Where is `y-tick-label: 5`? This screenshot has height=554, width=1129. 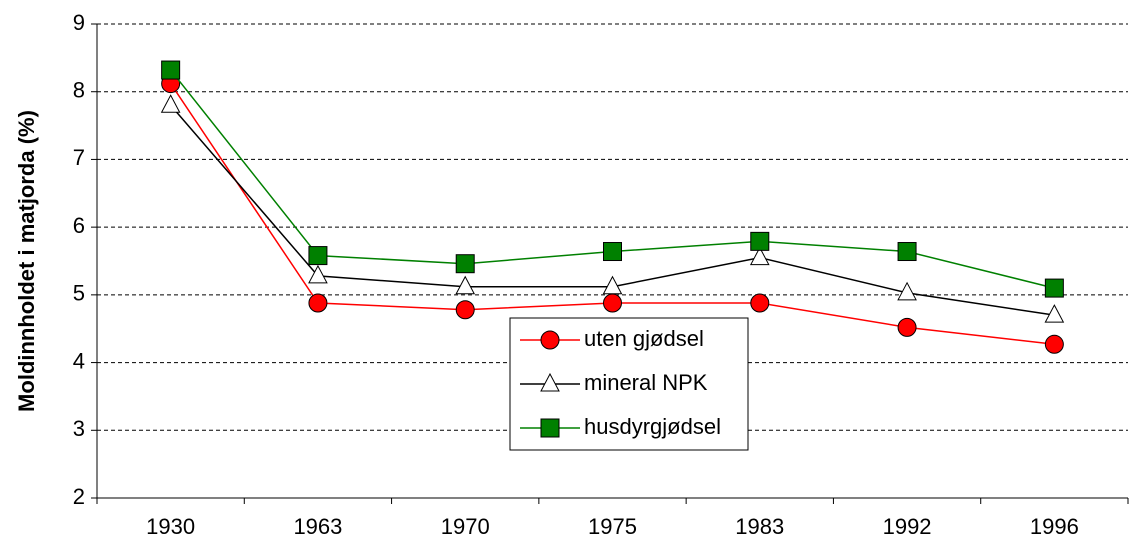
y-tick-label: 5 is located at coordinates (79, 293).